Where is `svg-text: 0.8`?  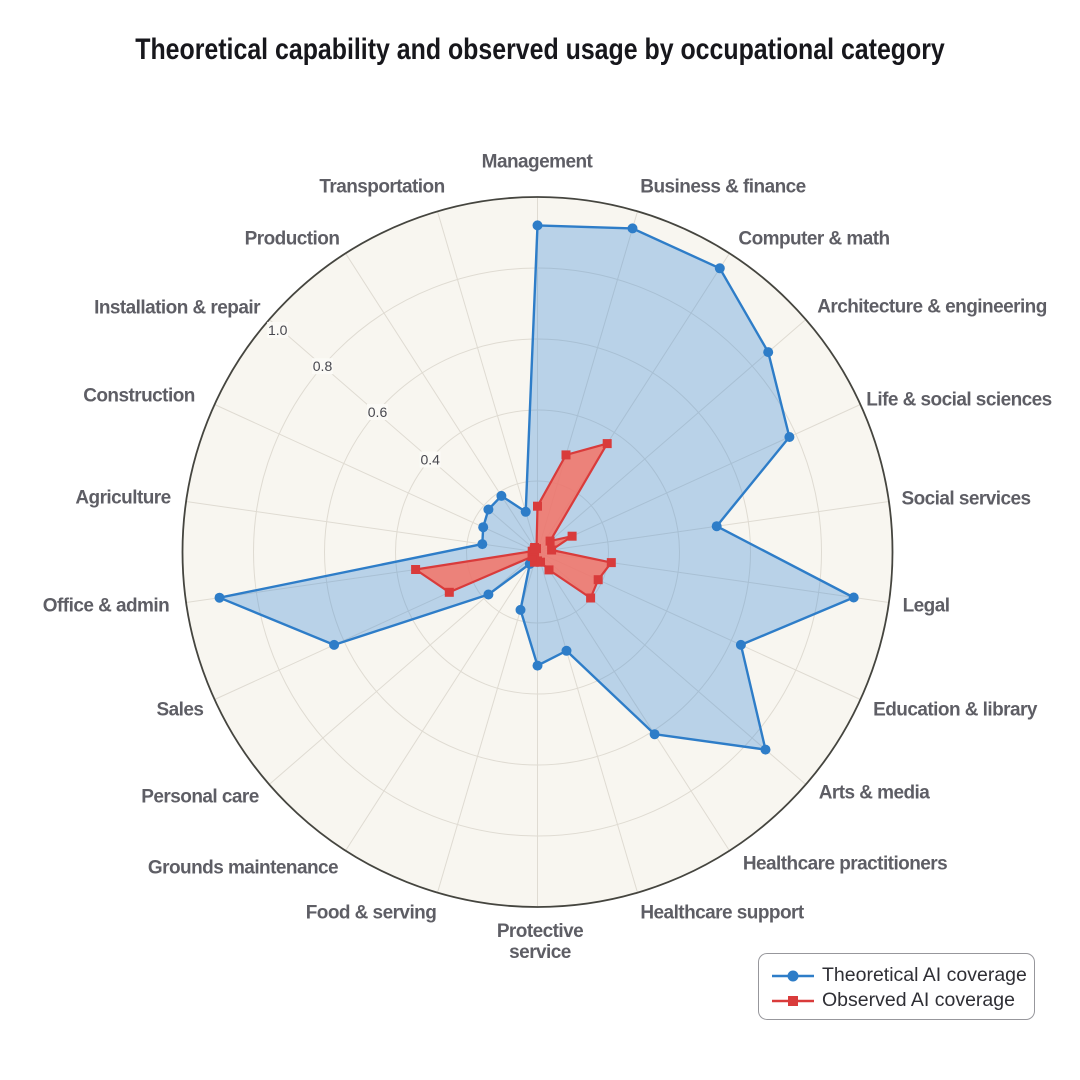 svg-text: 0.8 is located at coordinates (323, 366).